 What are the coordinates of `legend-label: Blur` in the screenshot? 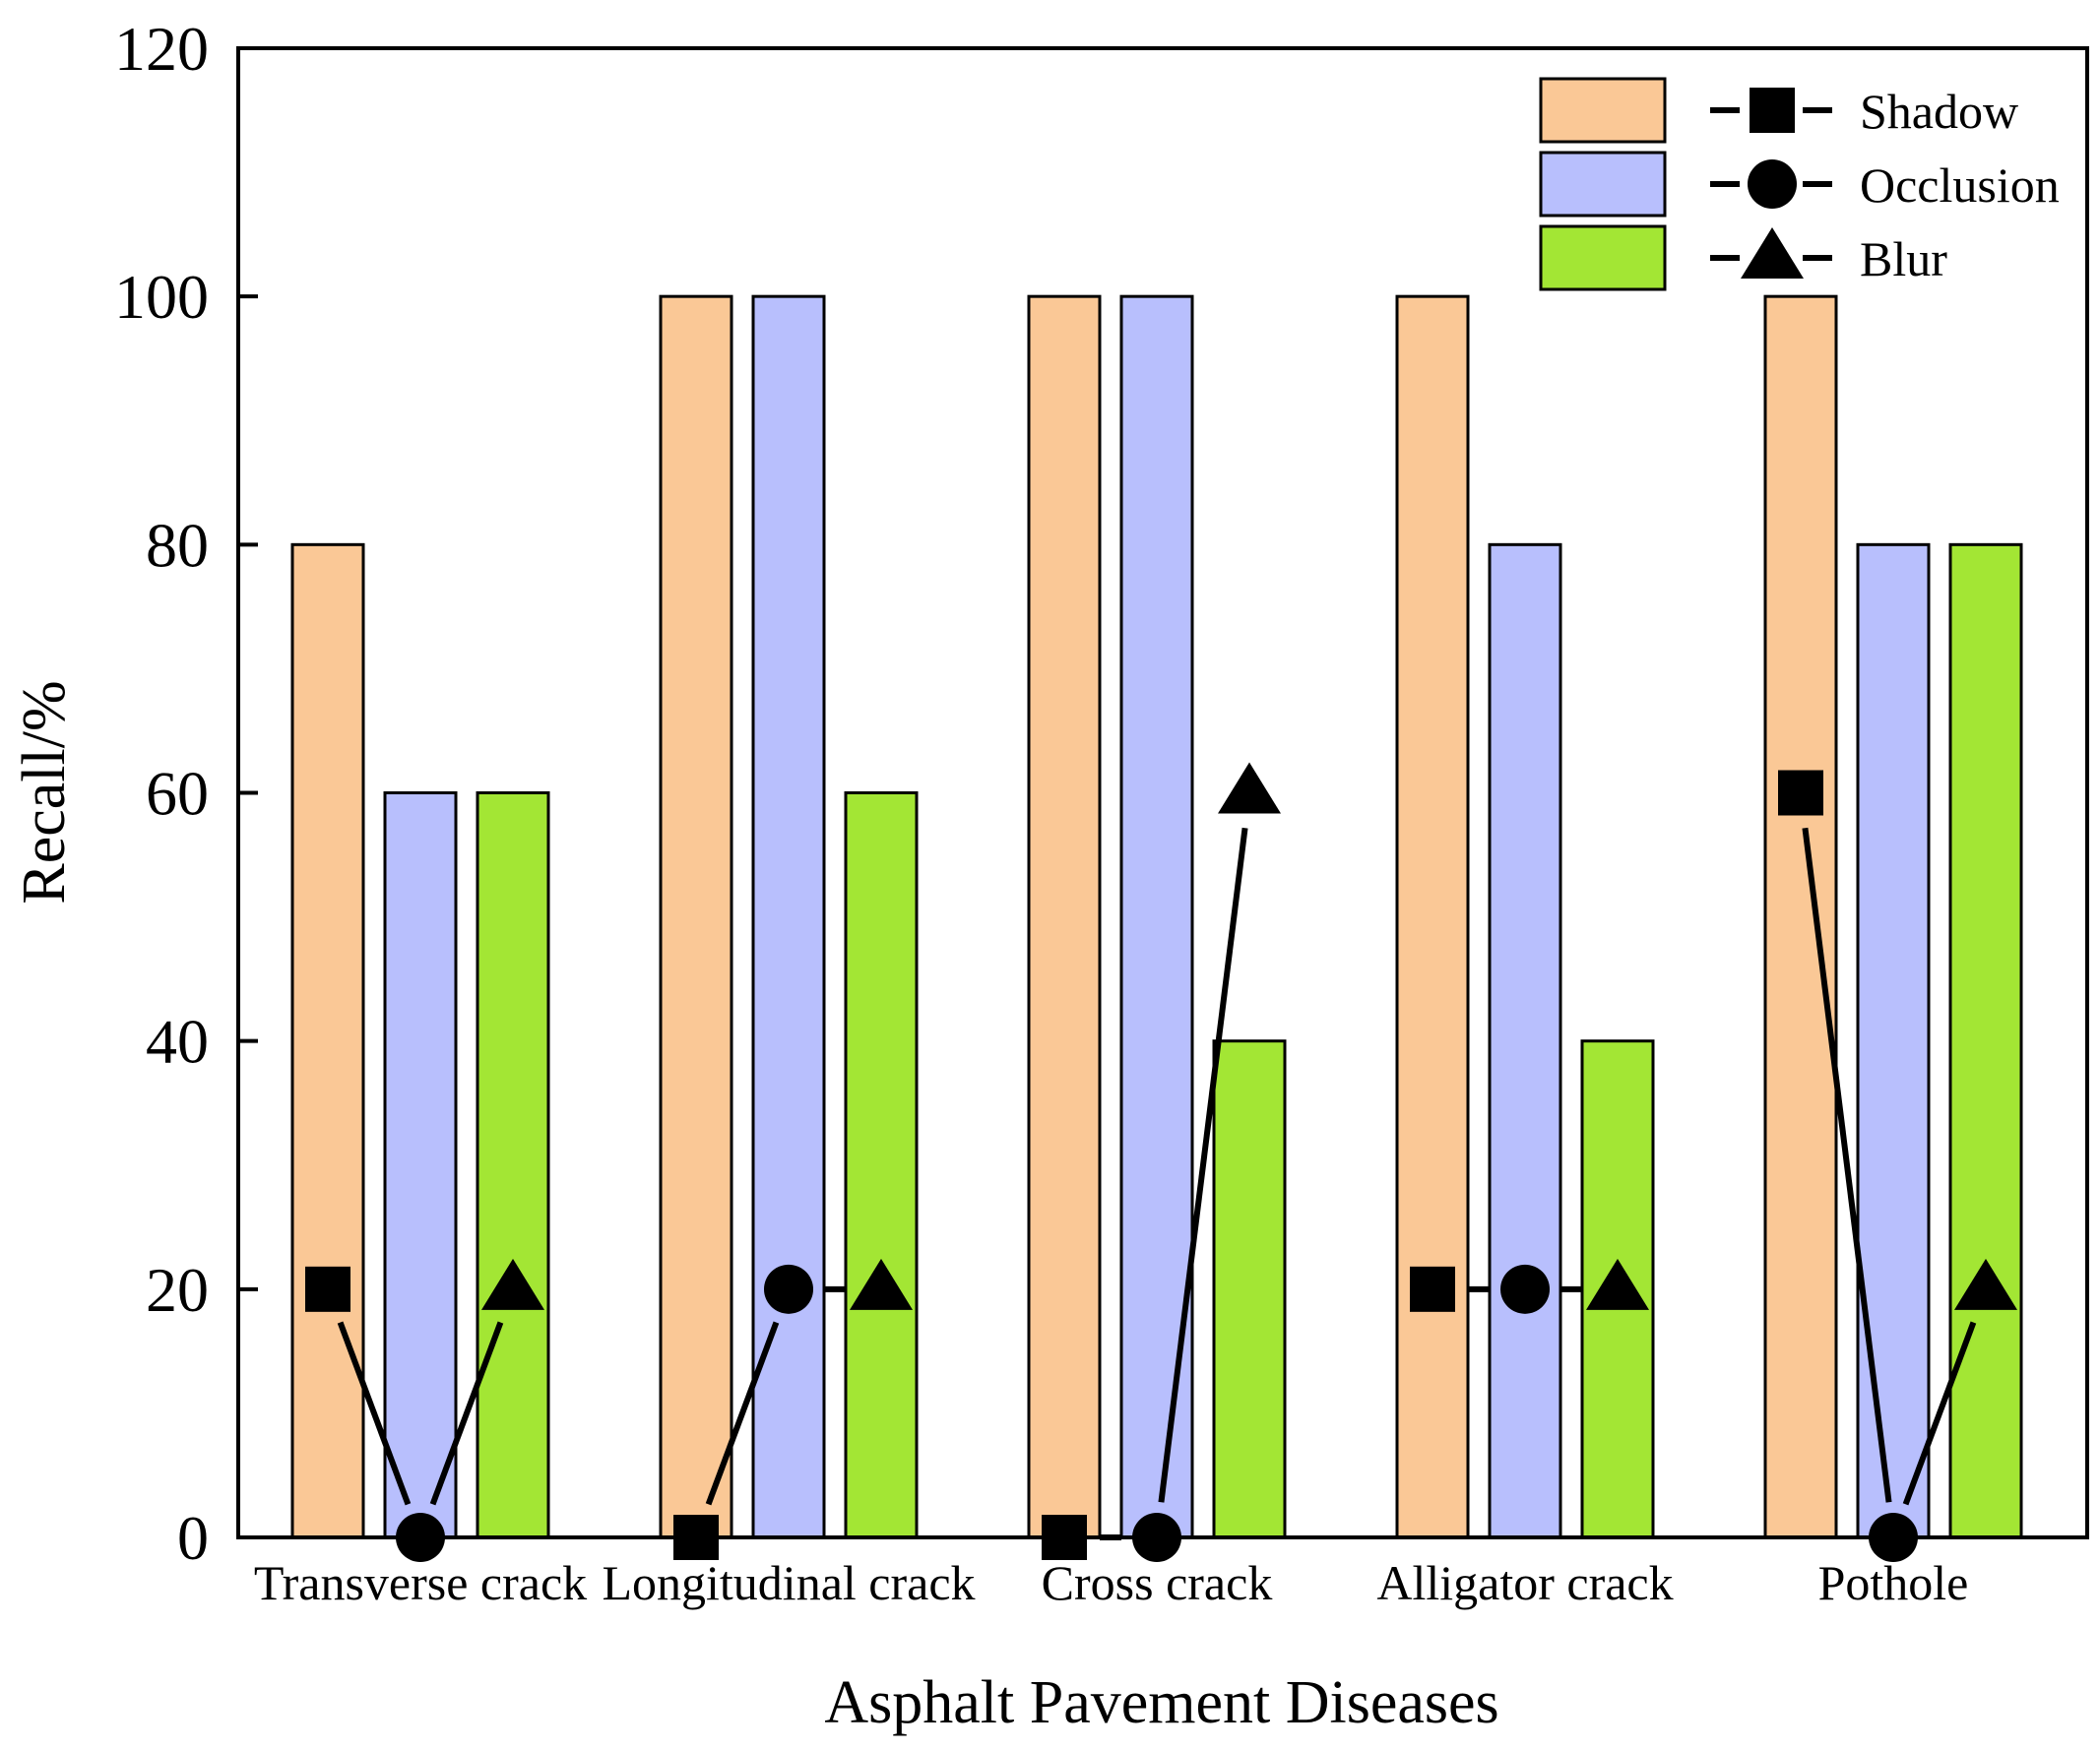 It's located at (1904, 258).